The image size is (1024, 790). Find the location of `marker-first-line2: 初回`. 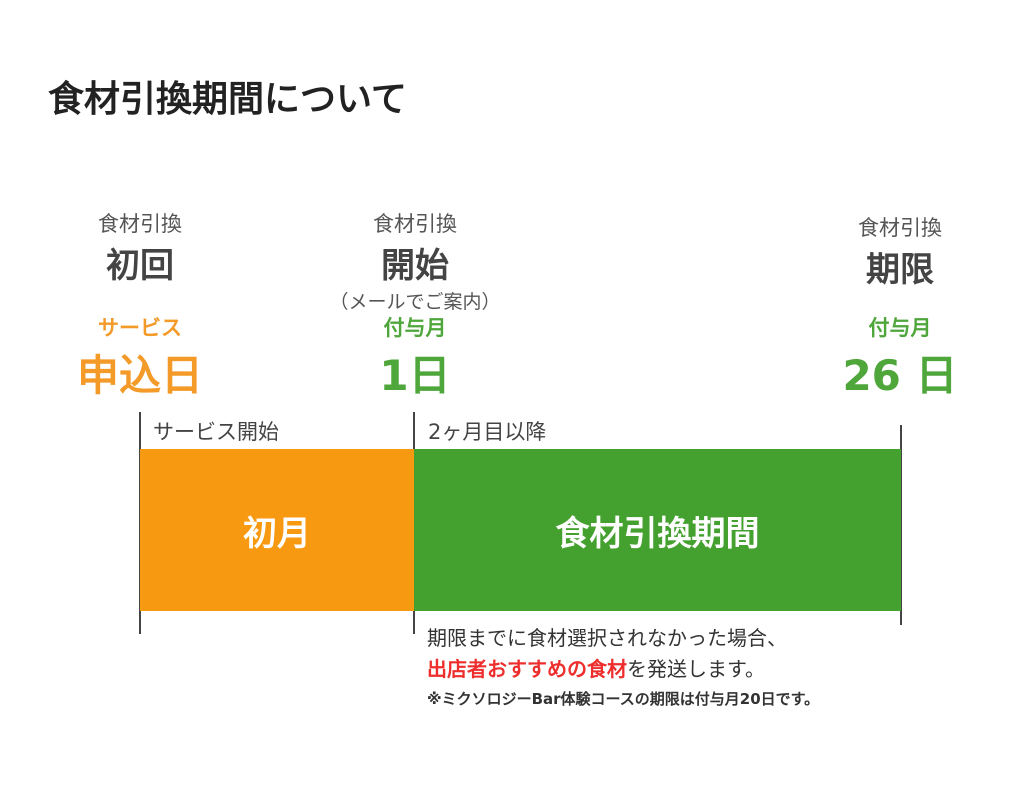

marker-first-line2: 初回 is located at coordinates (140, 266).